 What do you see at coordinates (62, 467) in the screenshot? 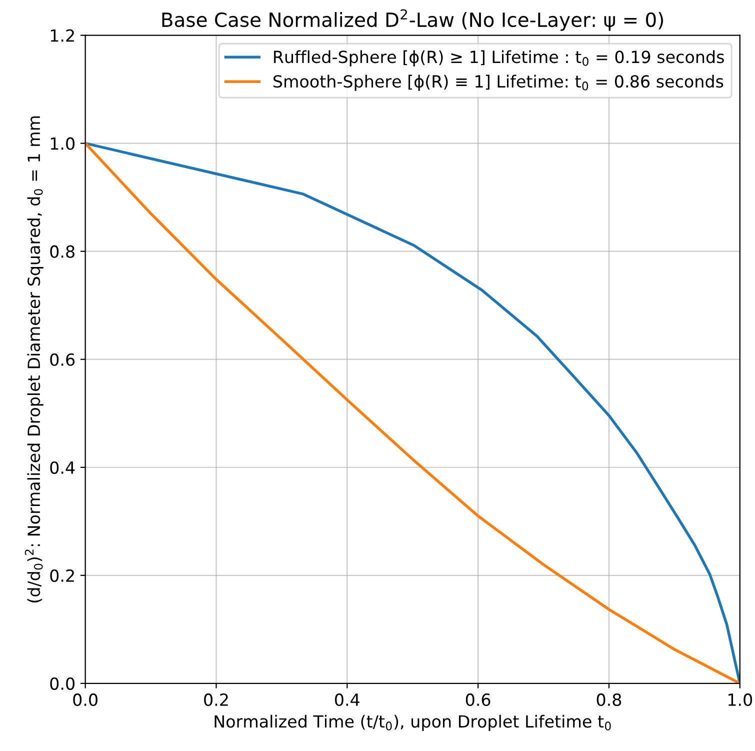
I see `y-tick-label: 0.4` at bounding box center [62, 467].